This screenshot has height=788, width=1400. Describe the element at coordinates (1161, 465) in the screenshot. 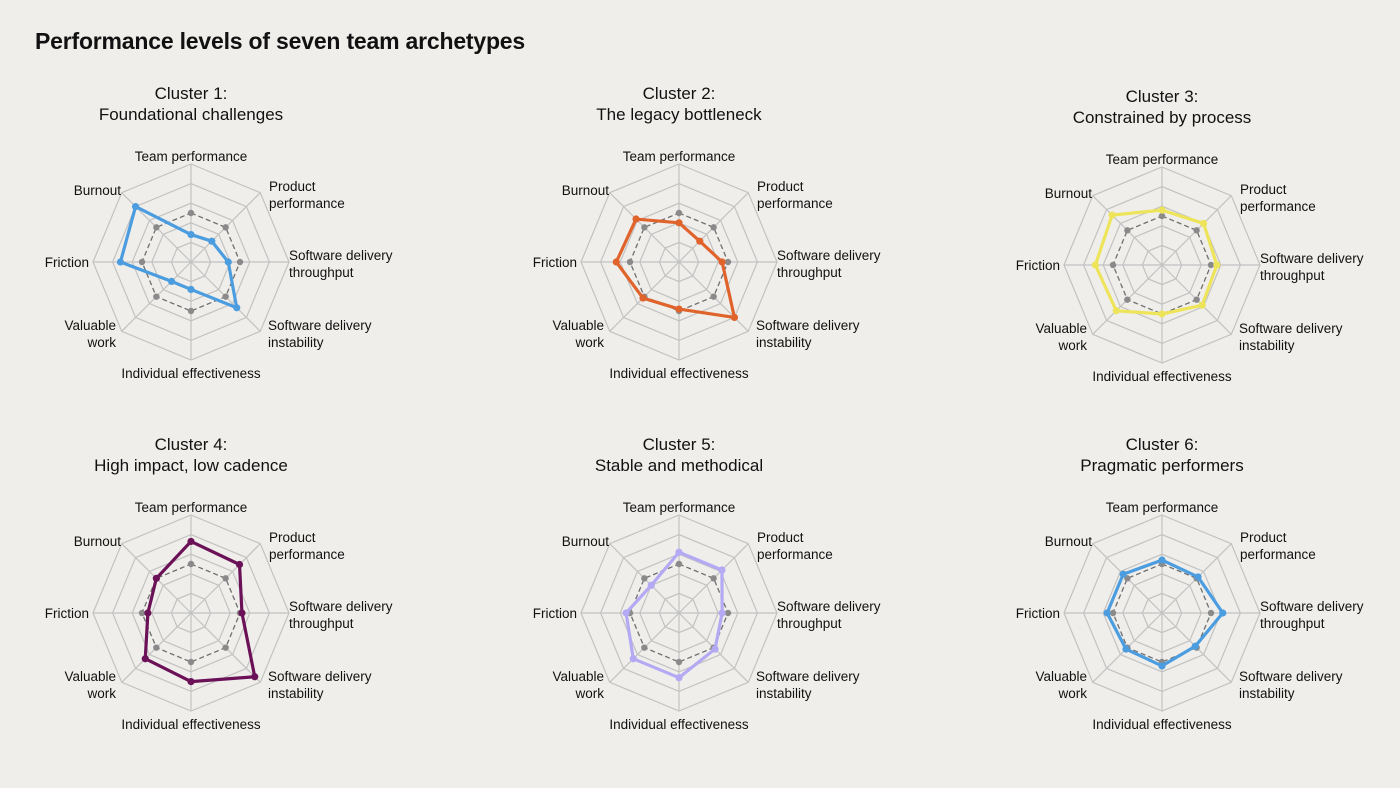

I see `cluster-title-name: Pragmatic performers` at that location.